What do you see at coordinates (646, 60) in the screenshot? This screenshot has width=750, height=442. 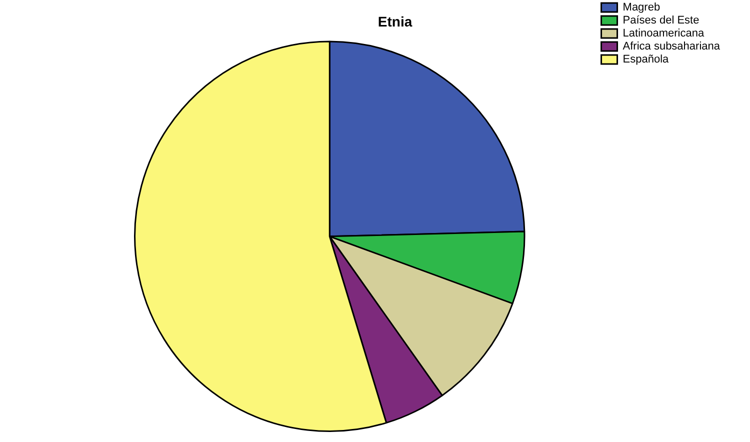 I see `legend-label: Española` at bounding box center [646, 60].